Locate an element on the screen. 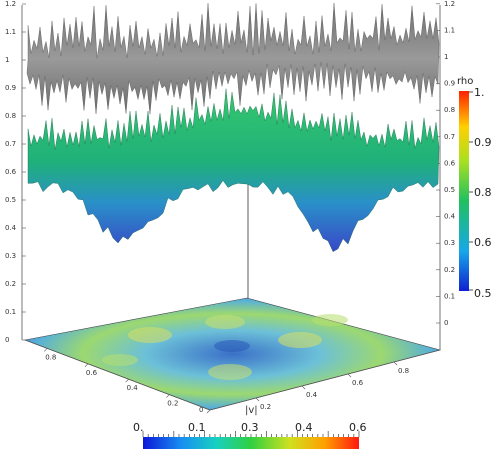 This screenshot has height=453, width=491. colorbar-vertical-label-4: 0.6 is located at coordinates (482, 242).